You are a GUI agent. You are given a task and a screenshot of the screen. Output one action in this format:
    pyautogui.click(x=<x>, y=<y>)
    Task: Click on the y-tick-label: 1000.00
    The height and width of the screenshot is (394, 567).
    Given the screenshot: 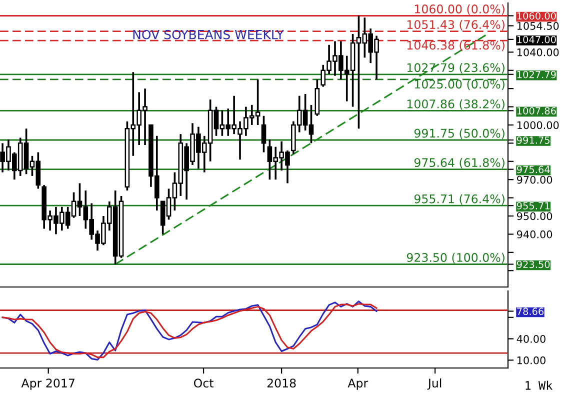 What is the action you would take?
    pyautogui.click(x=538, y=125)
    